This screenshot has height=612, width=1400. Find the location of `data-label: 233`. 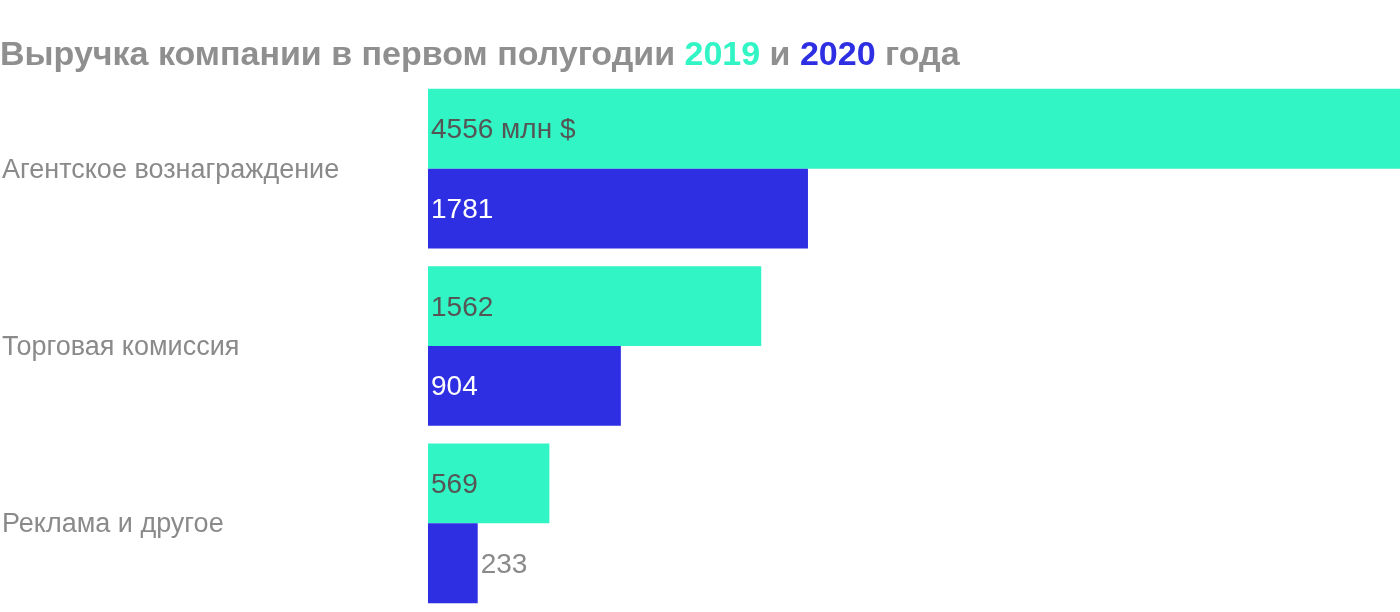

data-label: 233 is located at coordinates (504, 563).